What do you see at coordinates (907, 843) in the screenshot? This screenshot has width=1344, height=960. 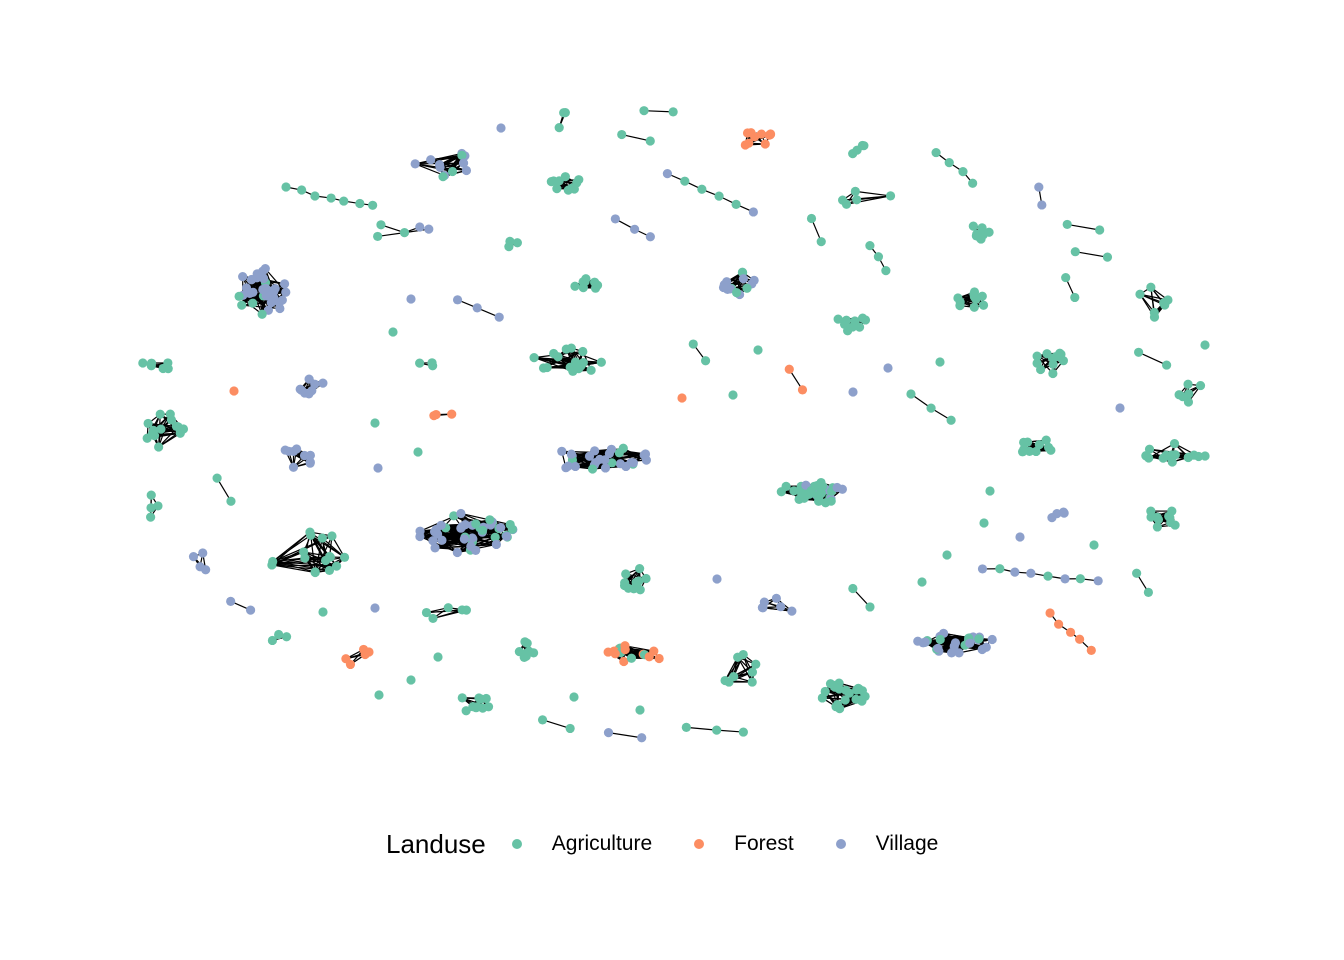 I see `legend-label-village: Village` at bounding box center [907, 843].